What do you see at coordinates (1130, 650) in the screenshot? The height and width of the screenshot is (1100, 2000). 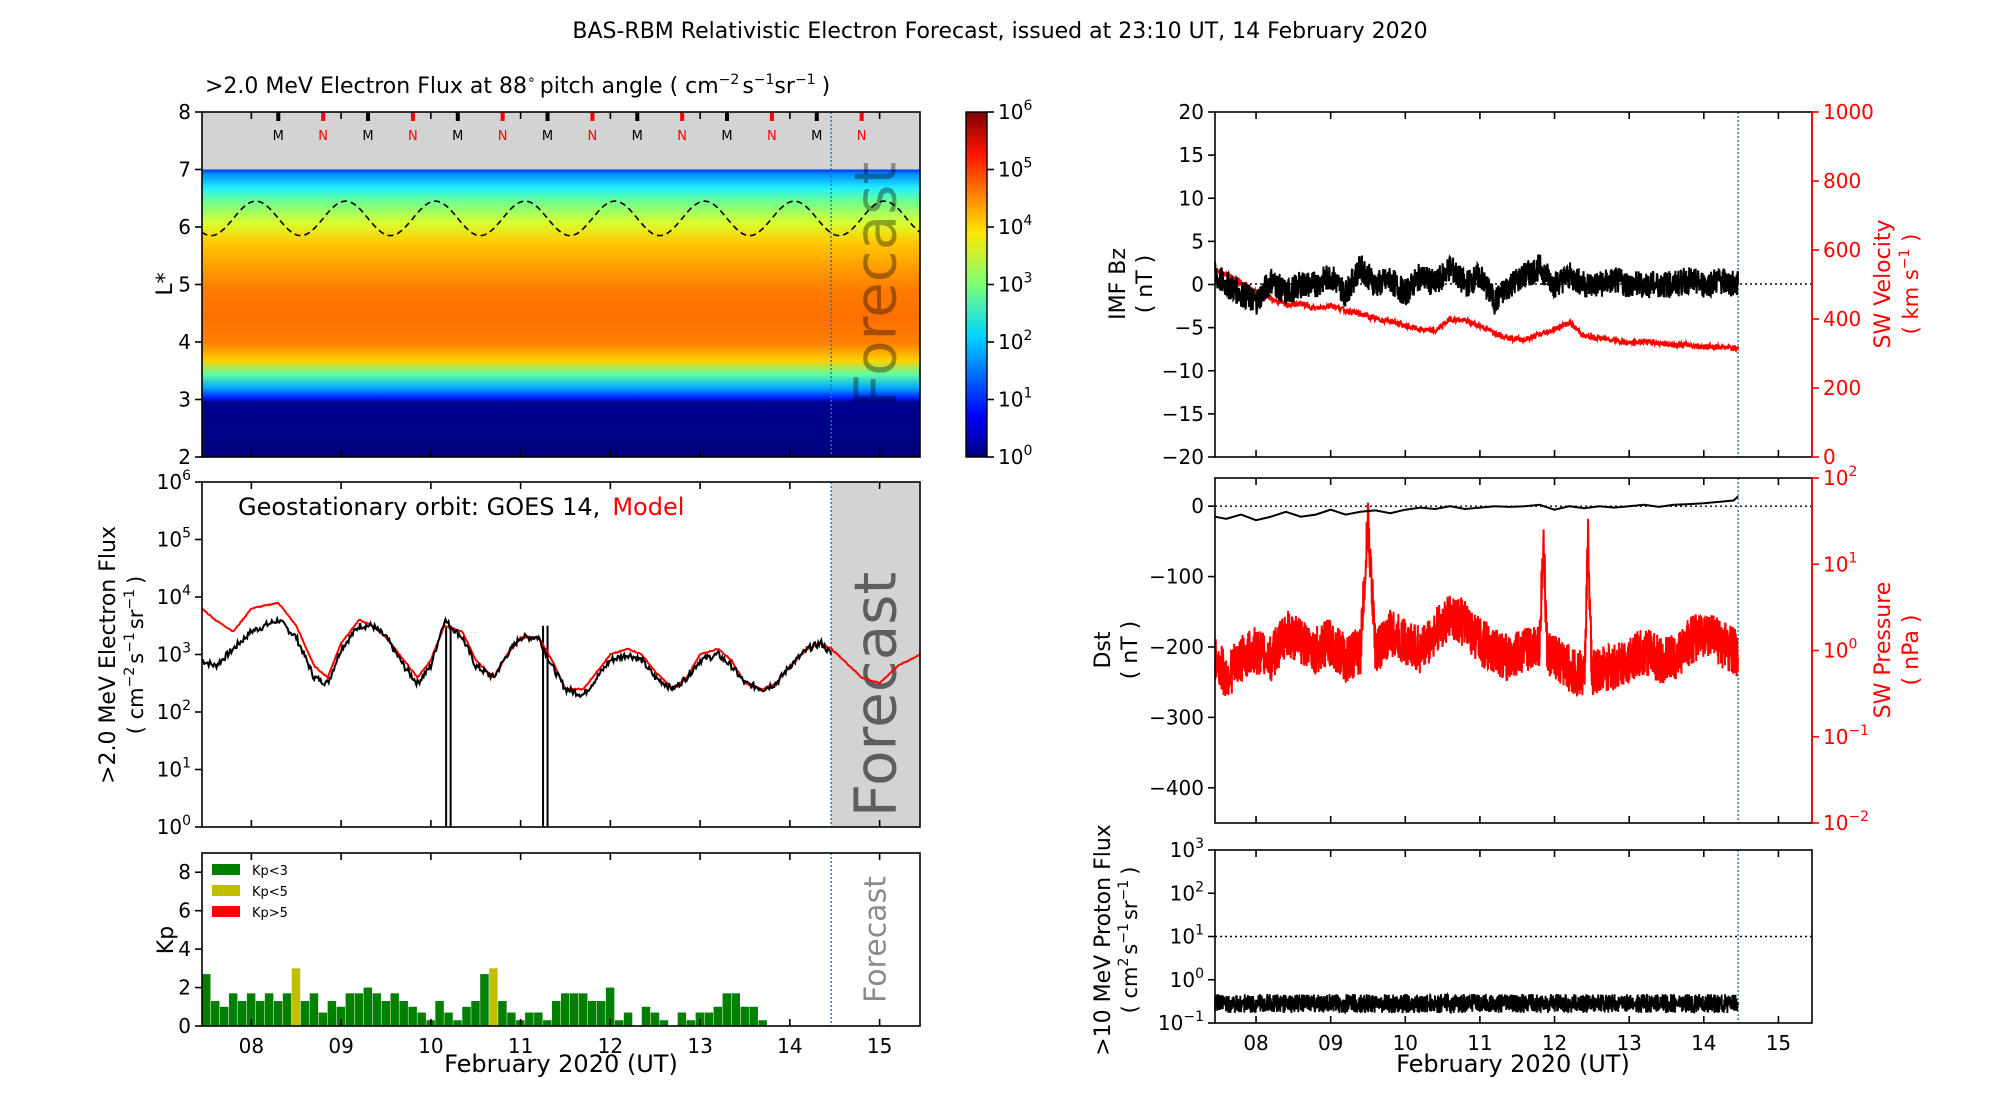 I see `dst-ylabel-unit: ( nT )` at bounding box center [1130, 650].